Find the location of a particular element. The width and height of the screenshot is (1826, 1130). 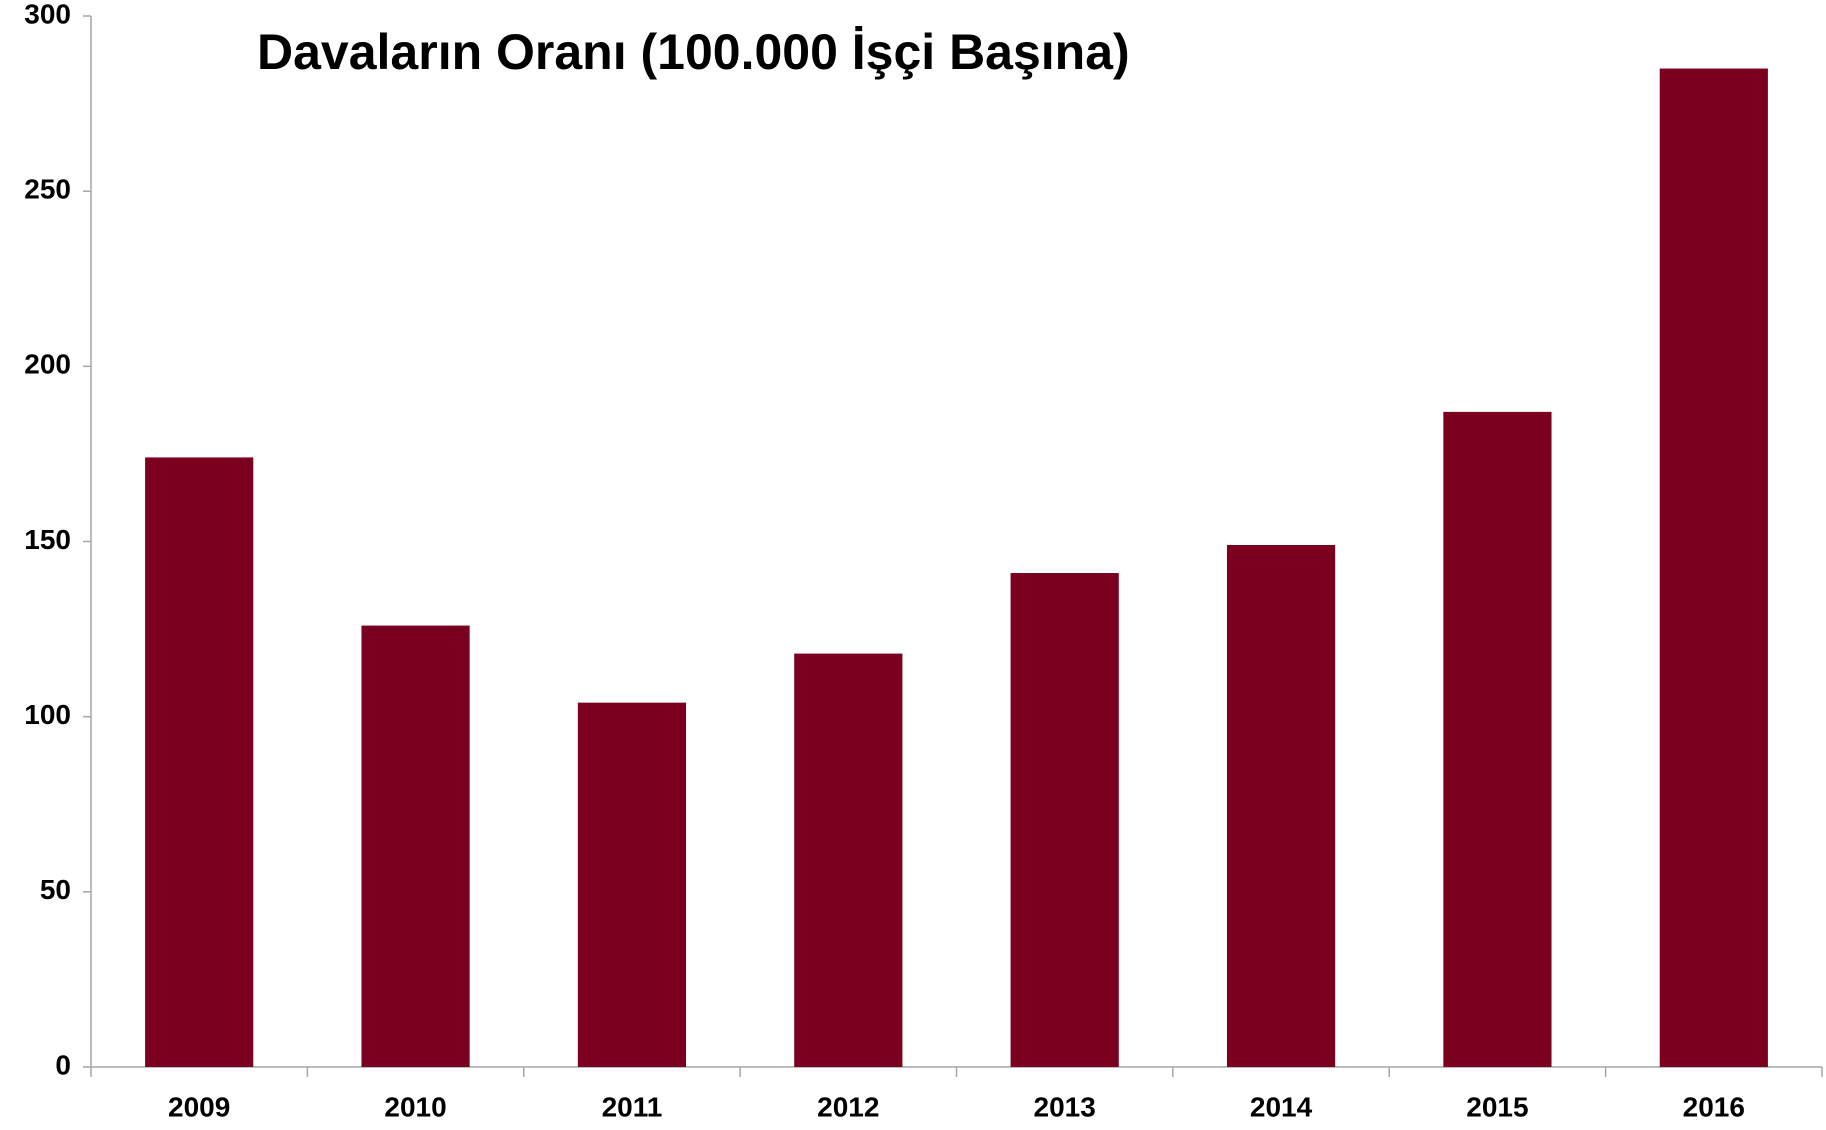

x-tick-label: 2015 is located at coordinates (1497, 1106).